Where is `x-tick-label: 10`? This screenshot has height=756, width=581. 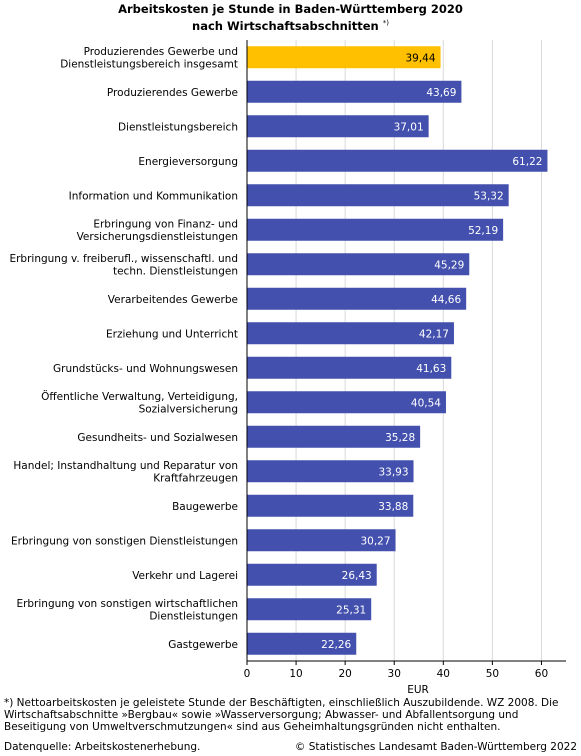
x-tick-label: 10 is located at coordinates (295, 674).